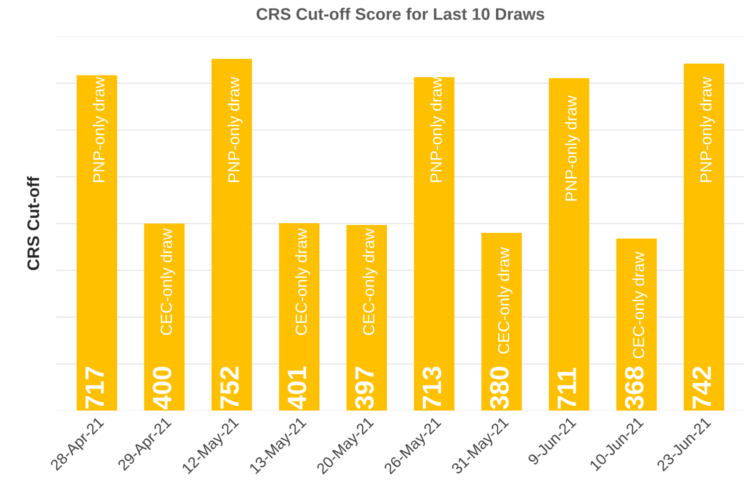 This screenshot has width=752, height=486. Describe the element at coordinates (400, 14) in the screenshot. I see `chart-title: CRS Cut-off Score for Last 10 Draws` at that location.